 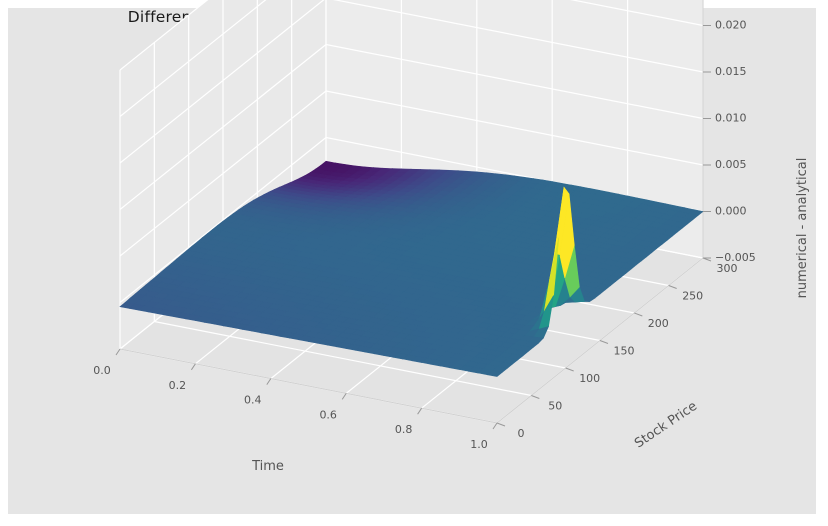 What do you see at coordinates (731, 118) in the screenshot?
I see `z-tick-label: 0.010` at bounding box center [731, 118].